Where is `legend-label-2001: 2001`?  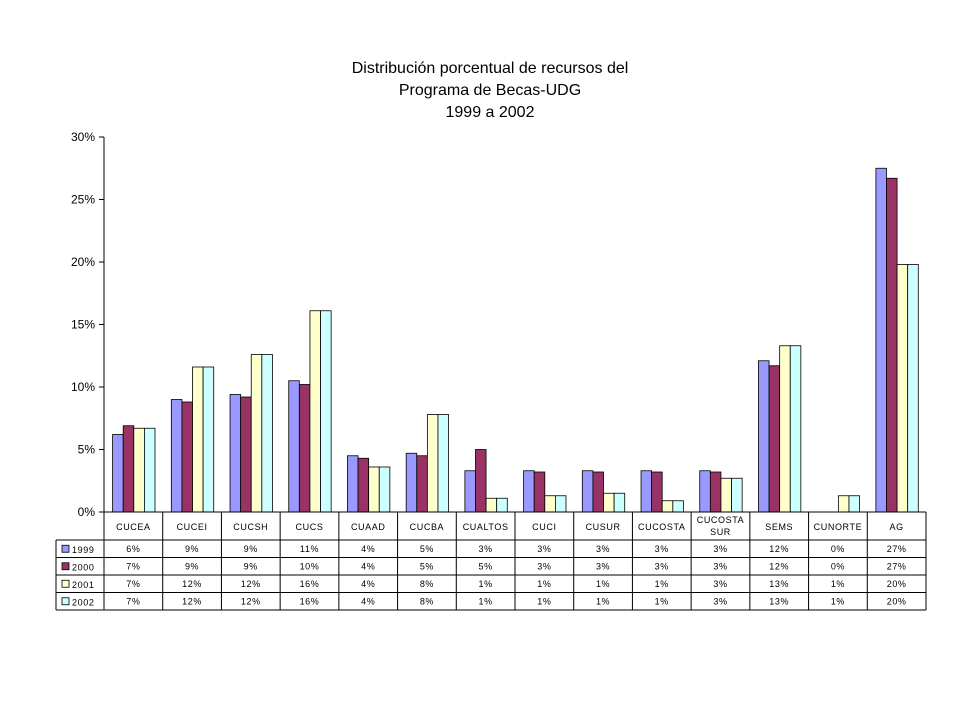 legend-label-2001: 2001 is located at coordinates (83, 585).